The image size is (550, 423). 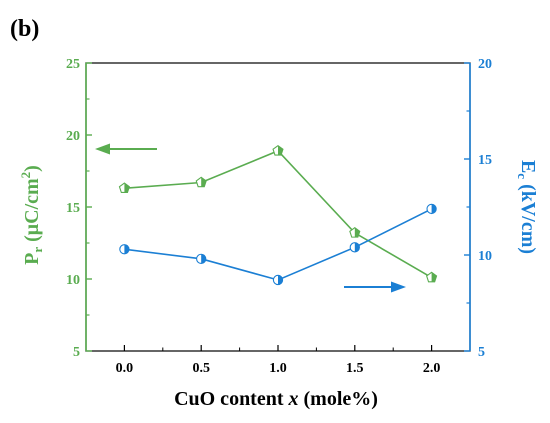 I want to click on panel-label: (b), so click(x=24, y=29).